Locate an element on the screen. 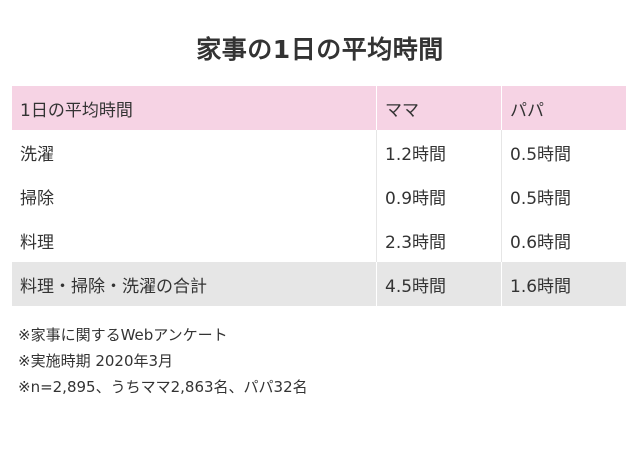 Image resolution: width=640 pixels, height=452 pixels. header-mama-cell: ママ is located at coordinates (439, 108).